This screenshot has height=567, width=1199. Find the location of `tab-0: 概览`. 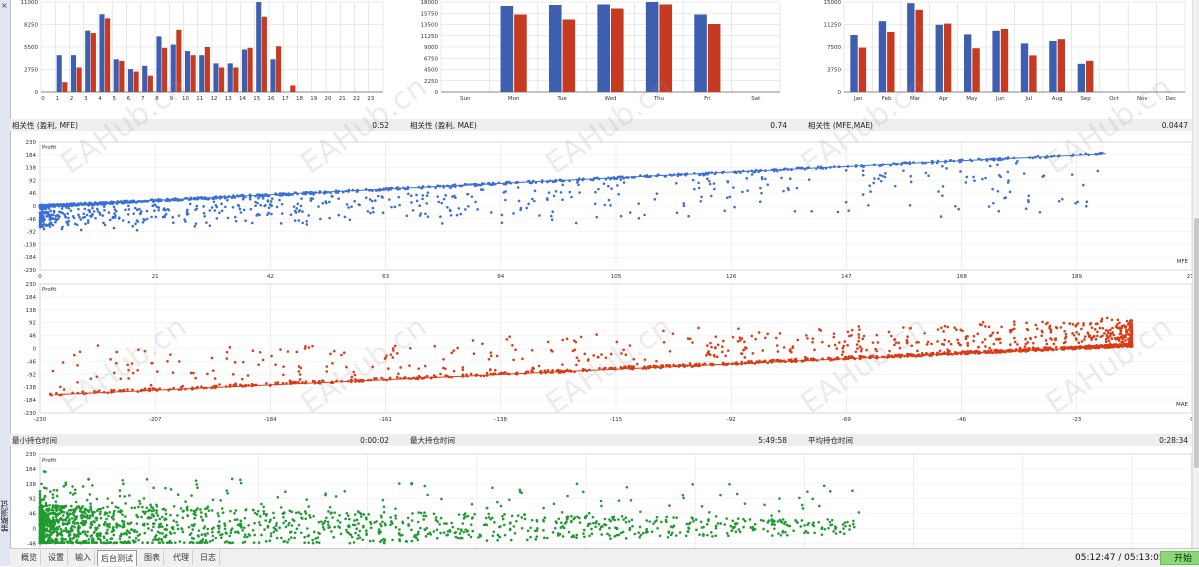

tab-0: 概览 is located at coordinates (29, 557).